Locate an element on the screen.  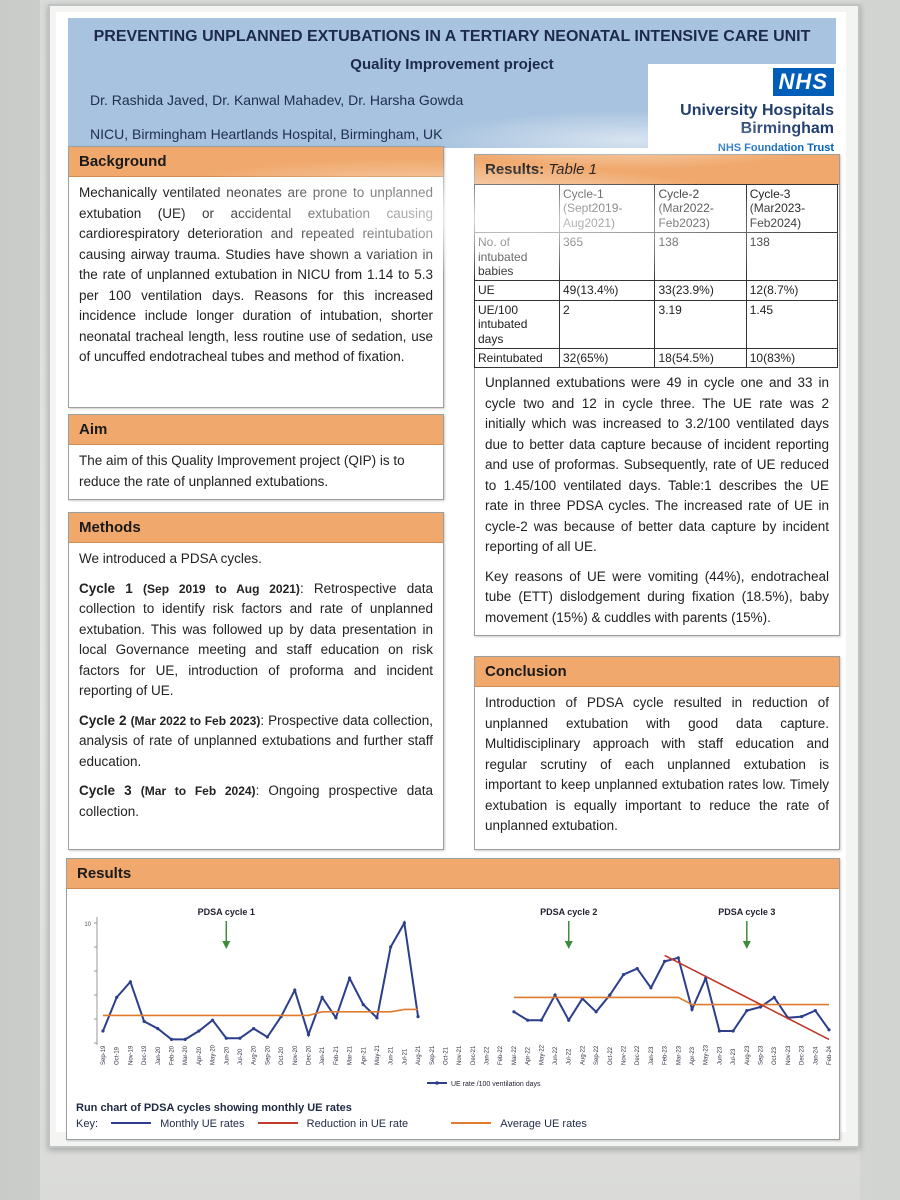
logo-line-1: University Hospitals is located at coordinates (757, 110).